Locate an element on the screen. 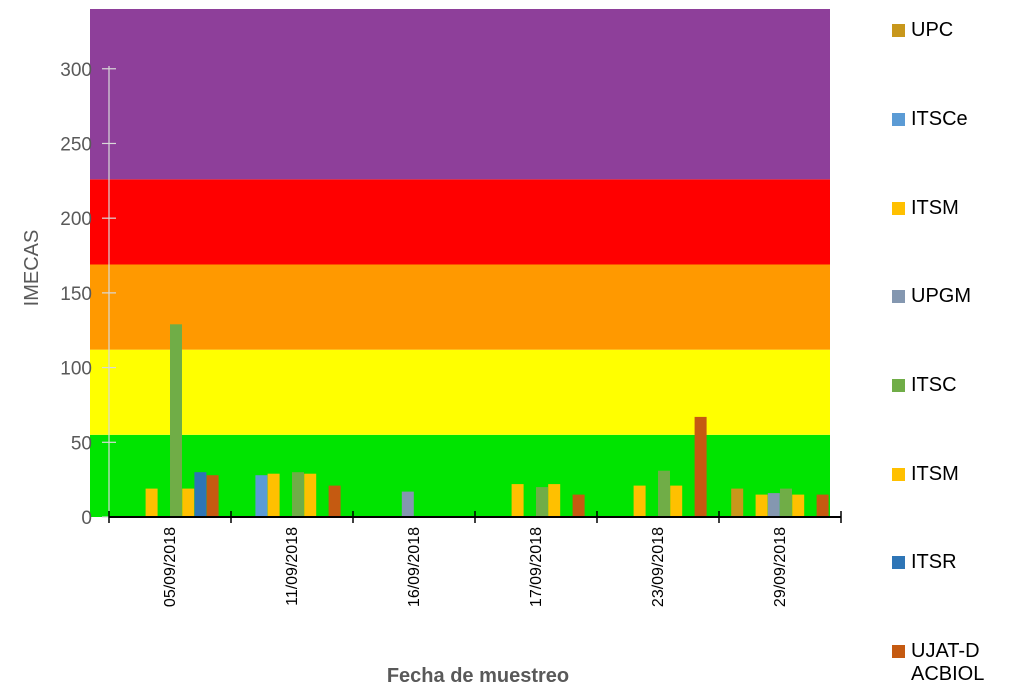 The width and height of the screenshot is (1011, 694). y-axis-title: IMECAS is located at coordinates (32, 268).